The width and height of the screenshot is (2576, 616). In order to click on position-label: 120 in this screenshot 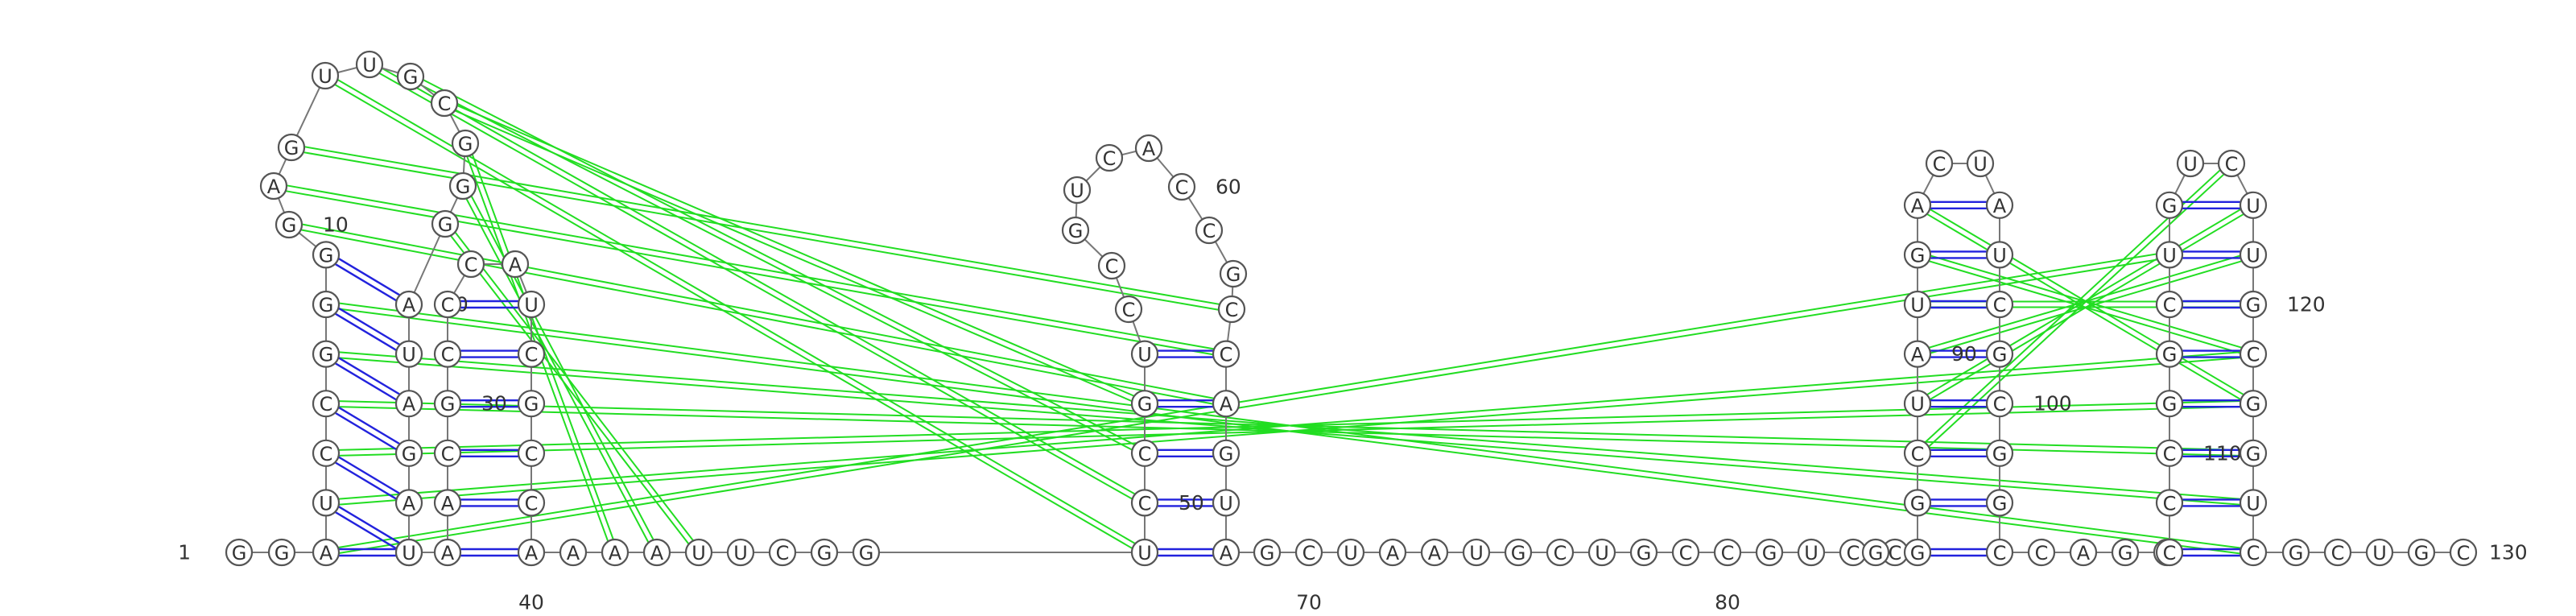, I will do `click(2306, 304)`.